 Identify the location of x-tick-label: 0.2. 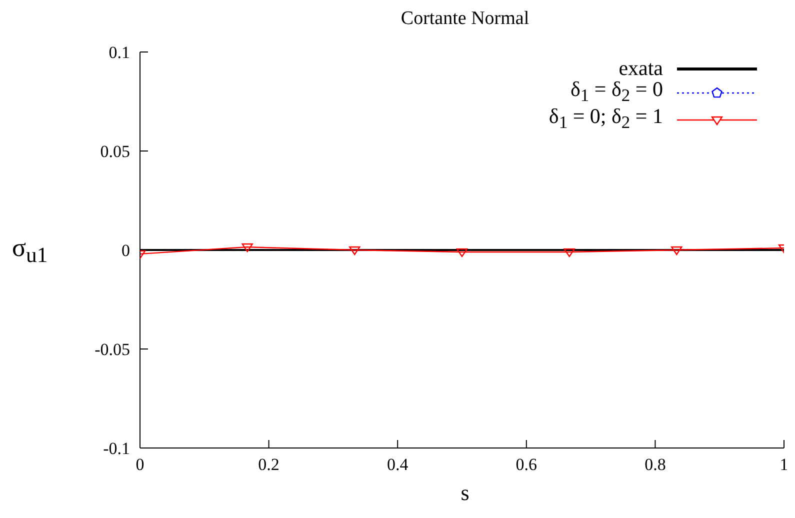
(269, 464).